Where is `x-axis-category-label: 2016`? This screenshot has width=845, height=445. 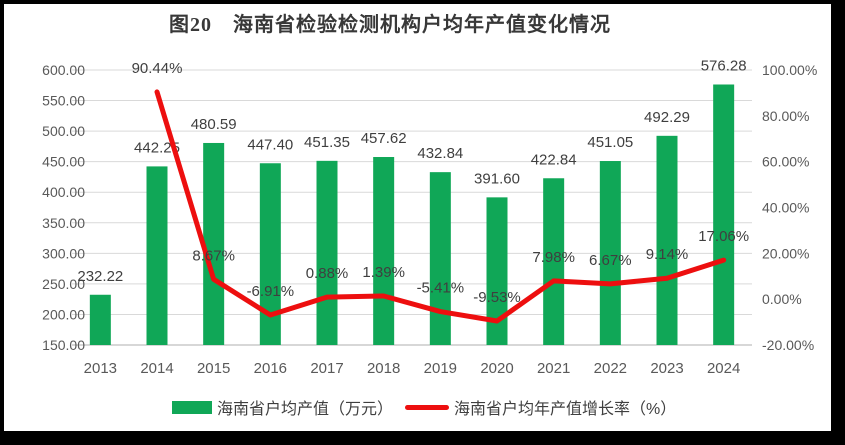 x-axis-category-label: 2016 is located at coordinates (270, 368).